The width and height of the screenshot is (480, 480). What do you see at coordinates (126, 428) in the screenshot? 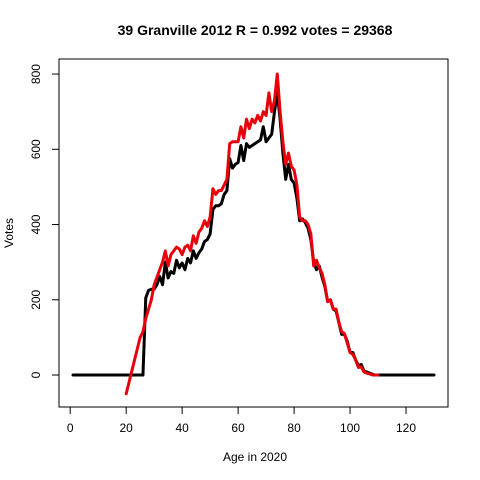
I see `x-tick-label: 20` at bounding box center [126, 428].